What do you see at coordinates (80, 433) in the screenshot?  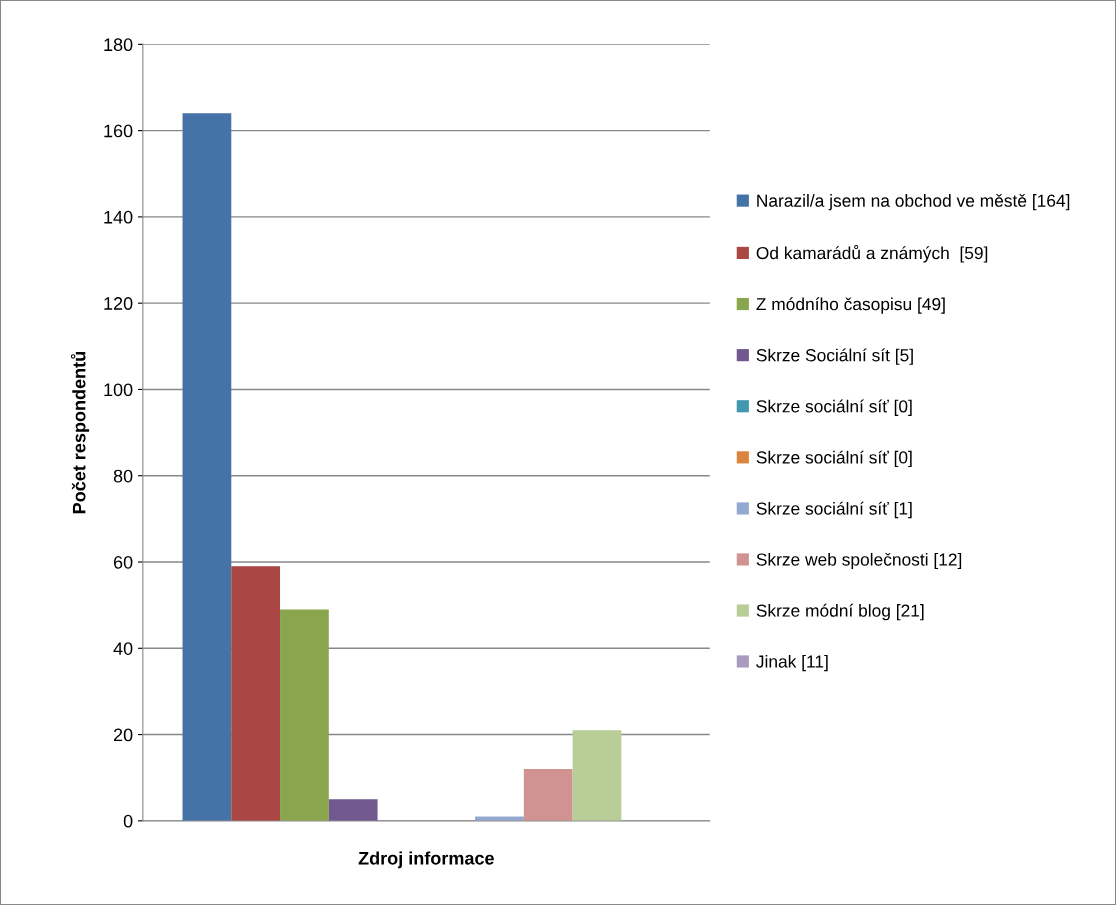 I see `y-axis-title: Počet respondentů` at bounding box center [80, 433].